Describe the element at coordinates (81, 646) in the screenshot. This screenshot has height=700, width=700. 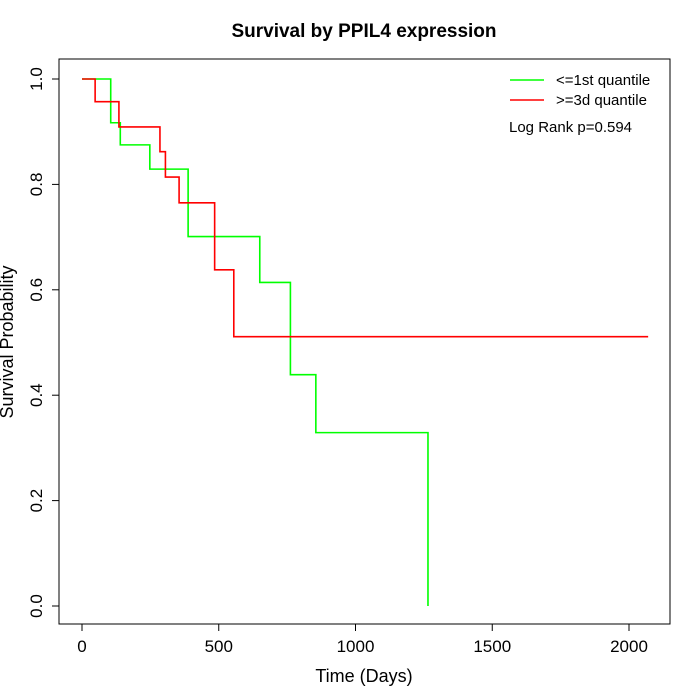
I see `x-tick-label: 0` at that location.